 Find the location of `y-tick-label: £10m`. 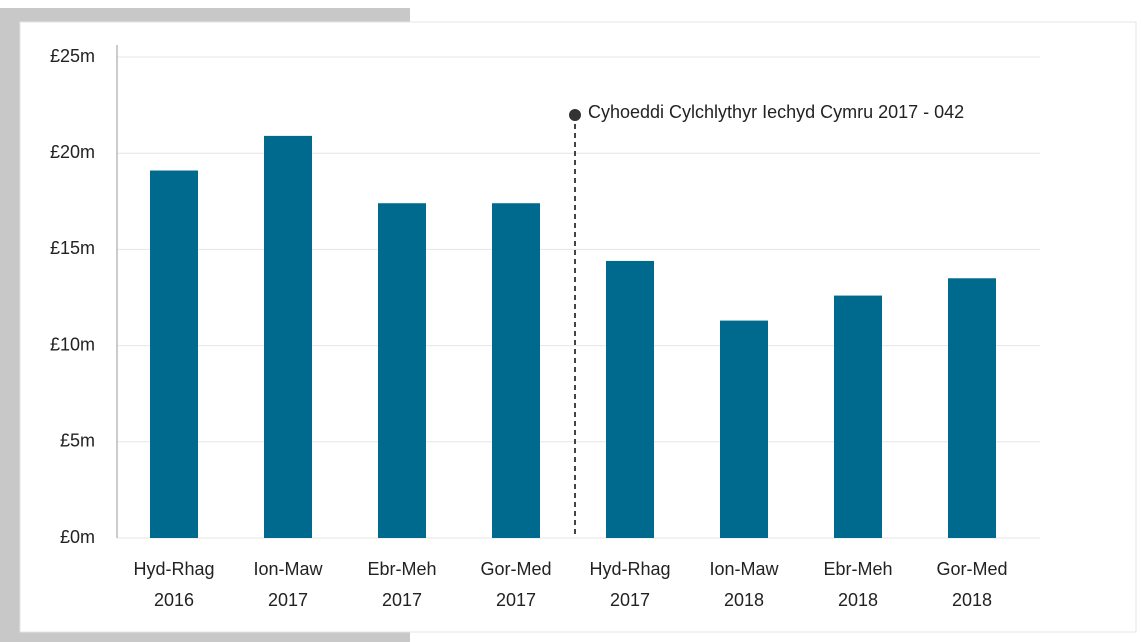

y-tick-label: £10m is located at coordinates (72, 344).